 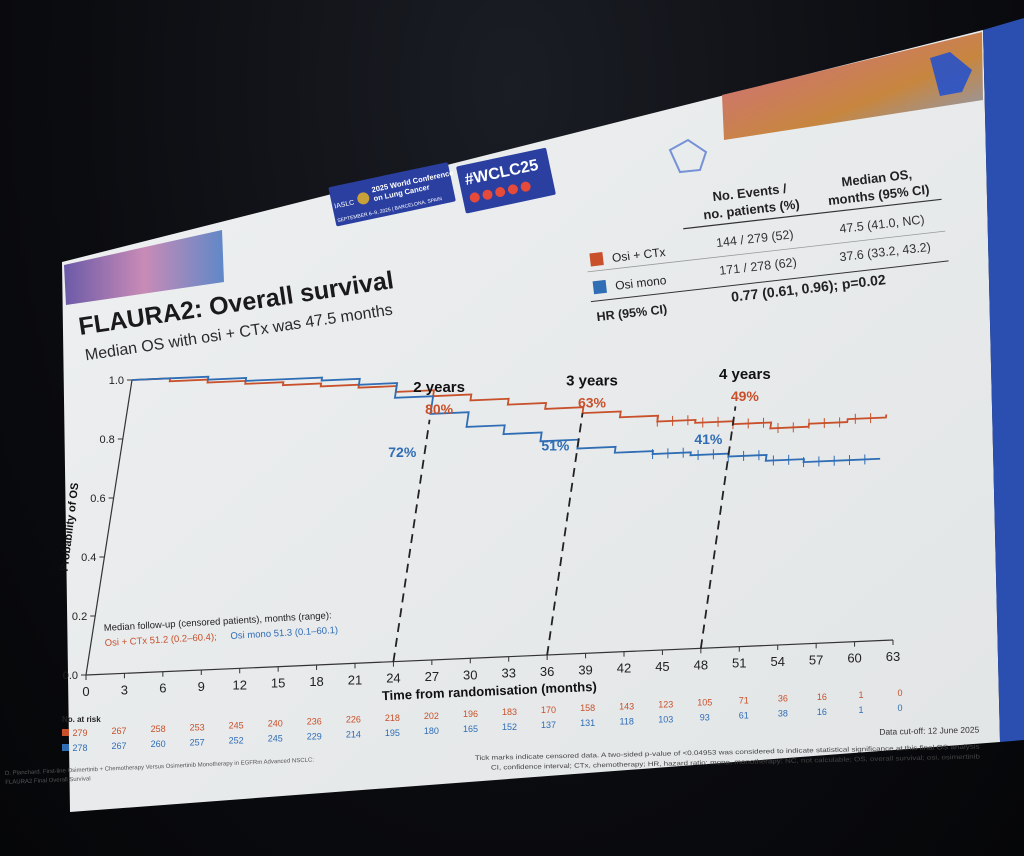 What do you see at coordinates (79, 733) in the screenshot?
I see `risk-osi-ctx-value: 279` at bounding box center [79, 733].